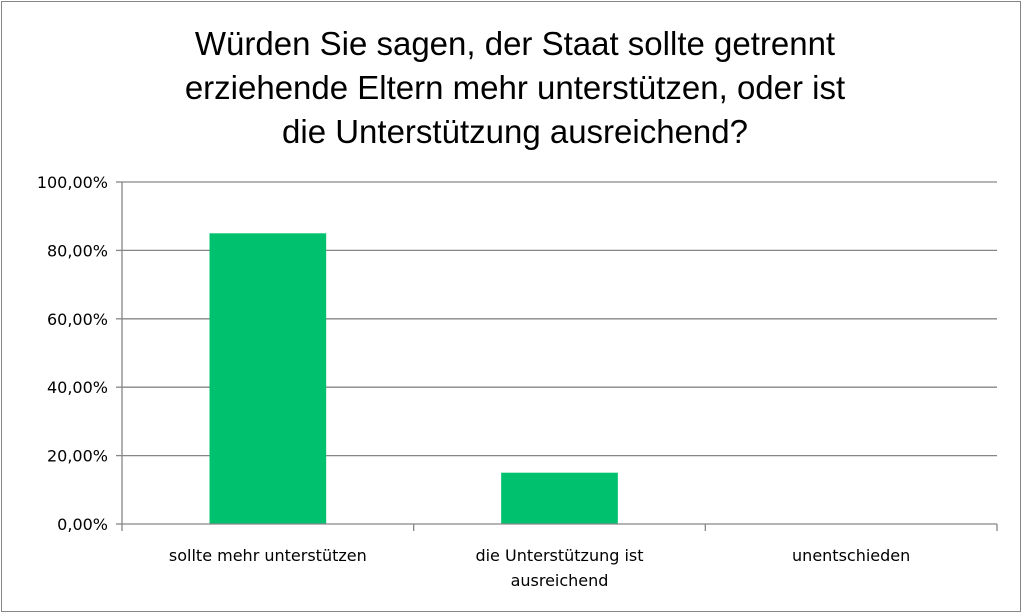 Image resolution: width=1024 pixels, height=615 pixels. What do you see at coordinates (560, 580) in the screenshot?
I see `x-category-label: ausreichend` at bounding box center [560, 580].